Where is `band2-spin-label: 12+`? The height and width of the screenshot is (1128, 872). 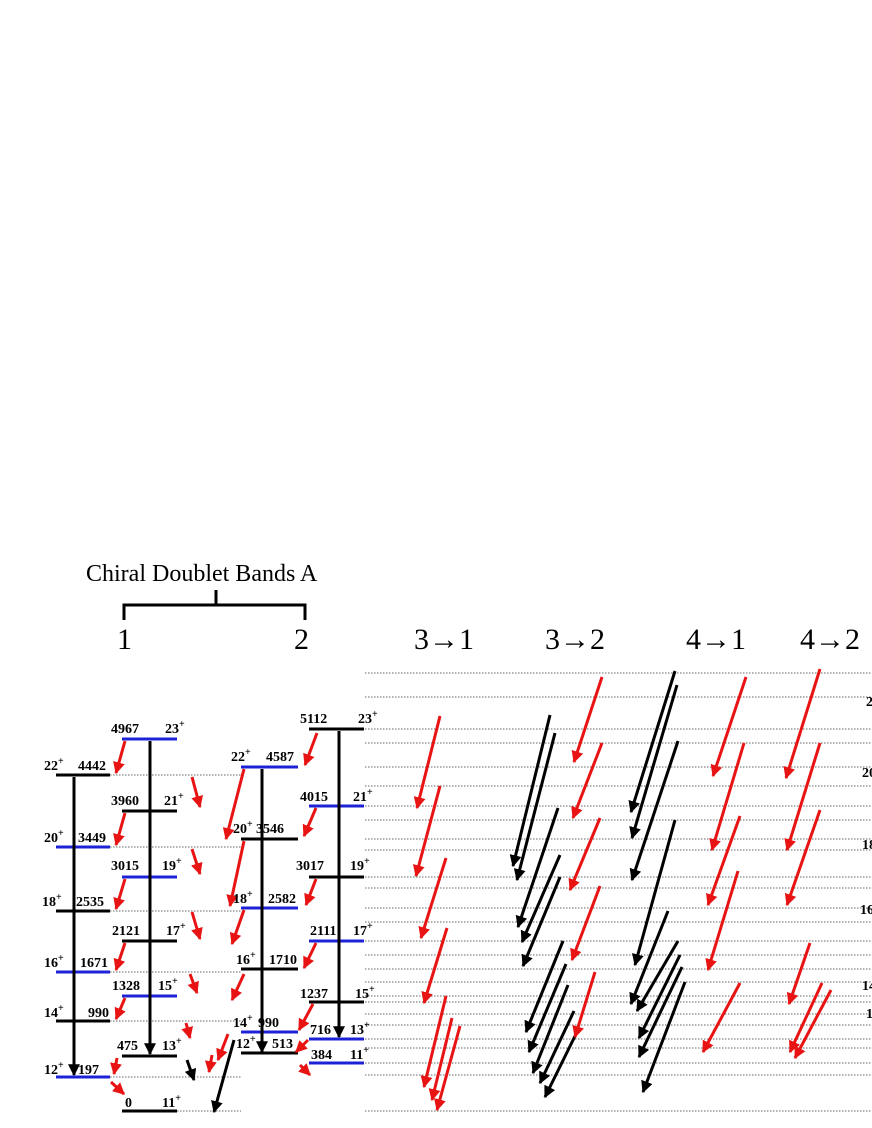 band2-spin-label: 12+ is located at coordinates (246, 1043).